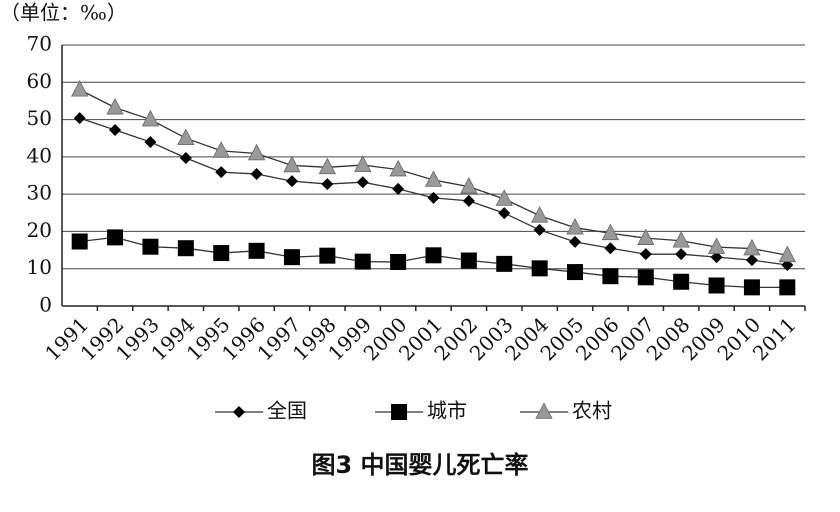 Image resolution: width=840 pixels, height=512 pixels. What do you see at coordinates (287, 411) in the screenshot?
I see `legend-label: 全国` at bounding box center [287, 411].